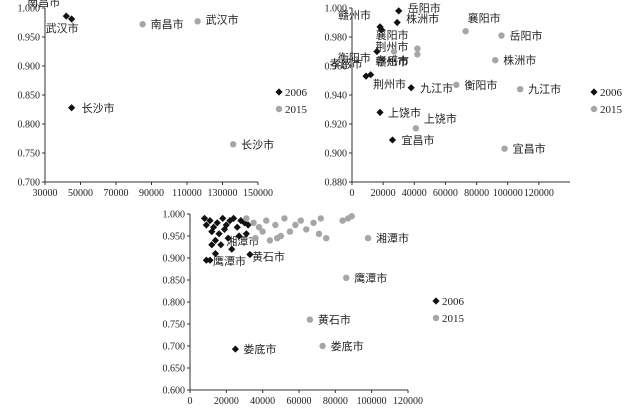 The image size is (625, 409). What do you see at coordinates (445, 193) in the screenshot?
I see `panel-2-x-tick-label: 60000` at bounding box center [445, 193].